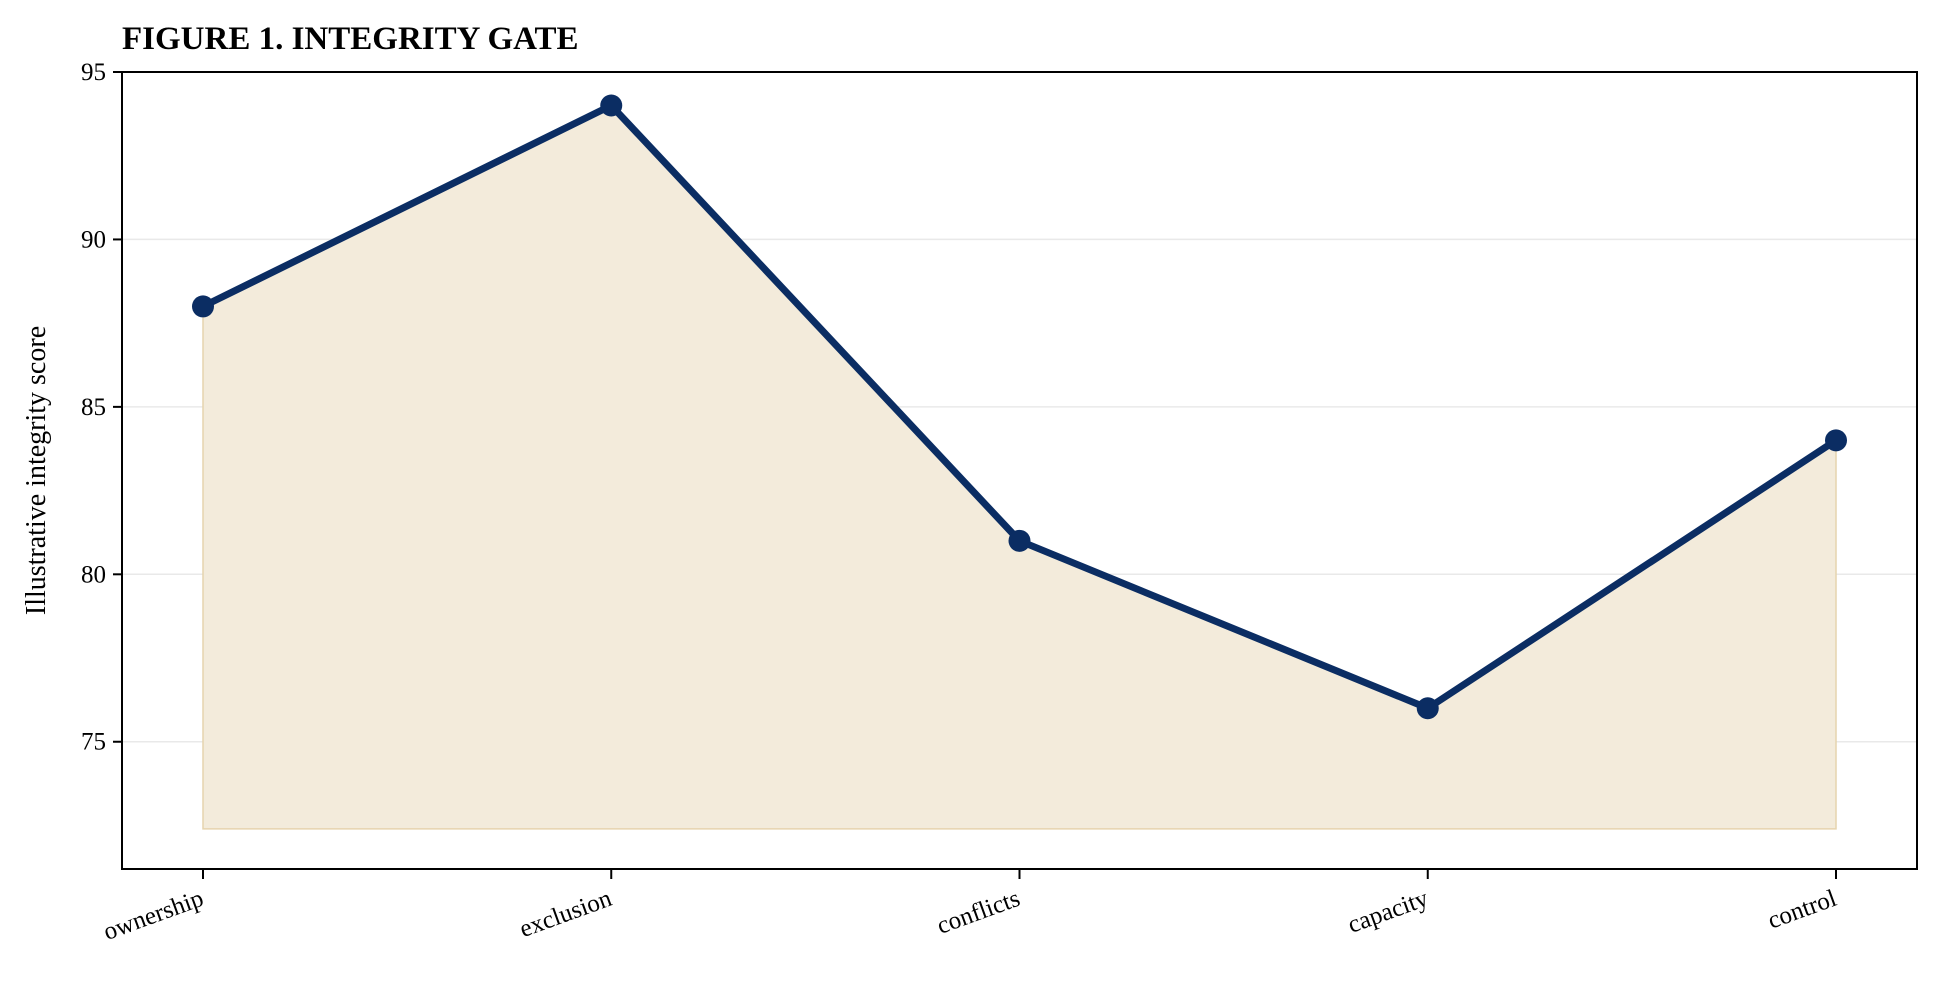 Image resolution: width=1940 pixels, height=983 pixels. I want to click on x-tick-label: ownership, so click(153, 915).